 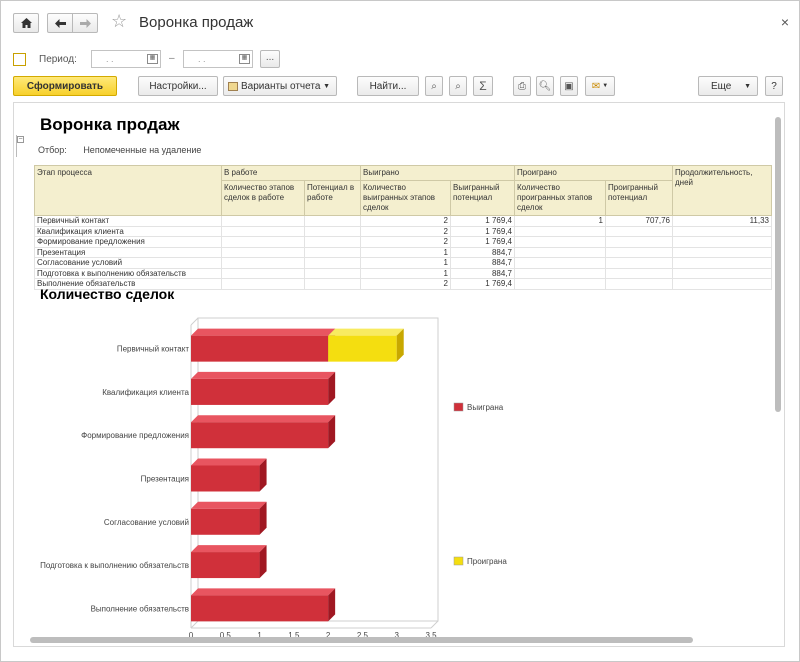 I want to click on save-button: ▣, so click(x=569, y=86).